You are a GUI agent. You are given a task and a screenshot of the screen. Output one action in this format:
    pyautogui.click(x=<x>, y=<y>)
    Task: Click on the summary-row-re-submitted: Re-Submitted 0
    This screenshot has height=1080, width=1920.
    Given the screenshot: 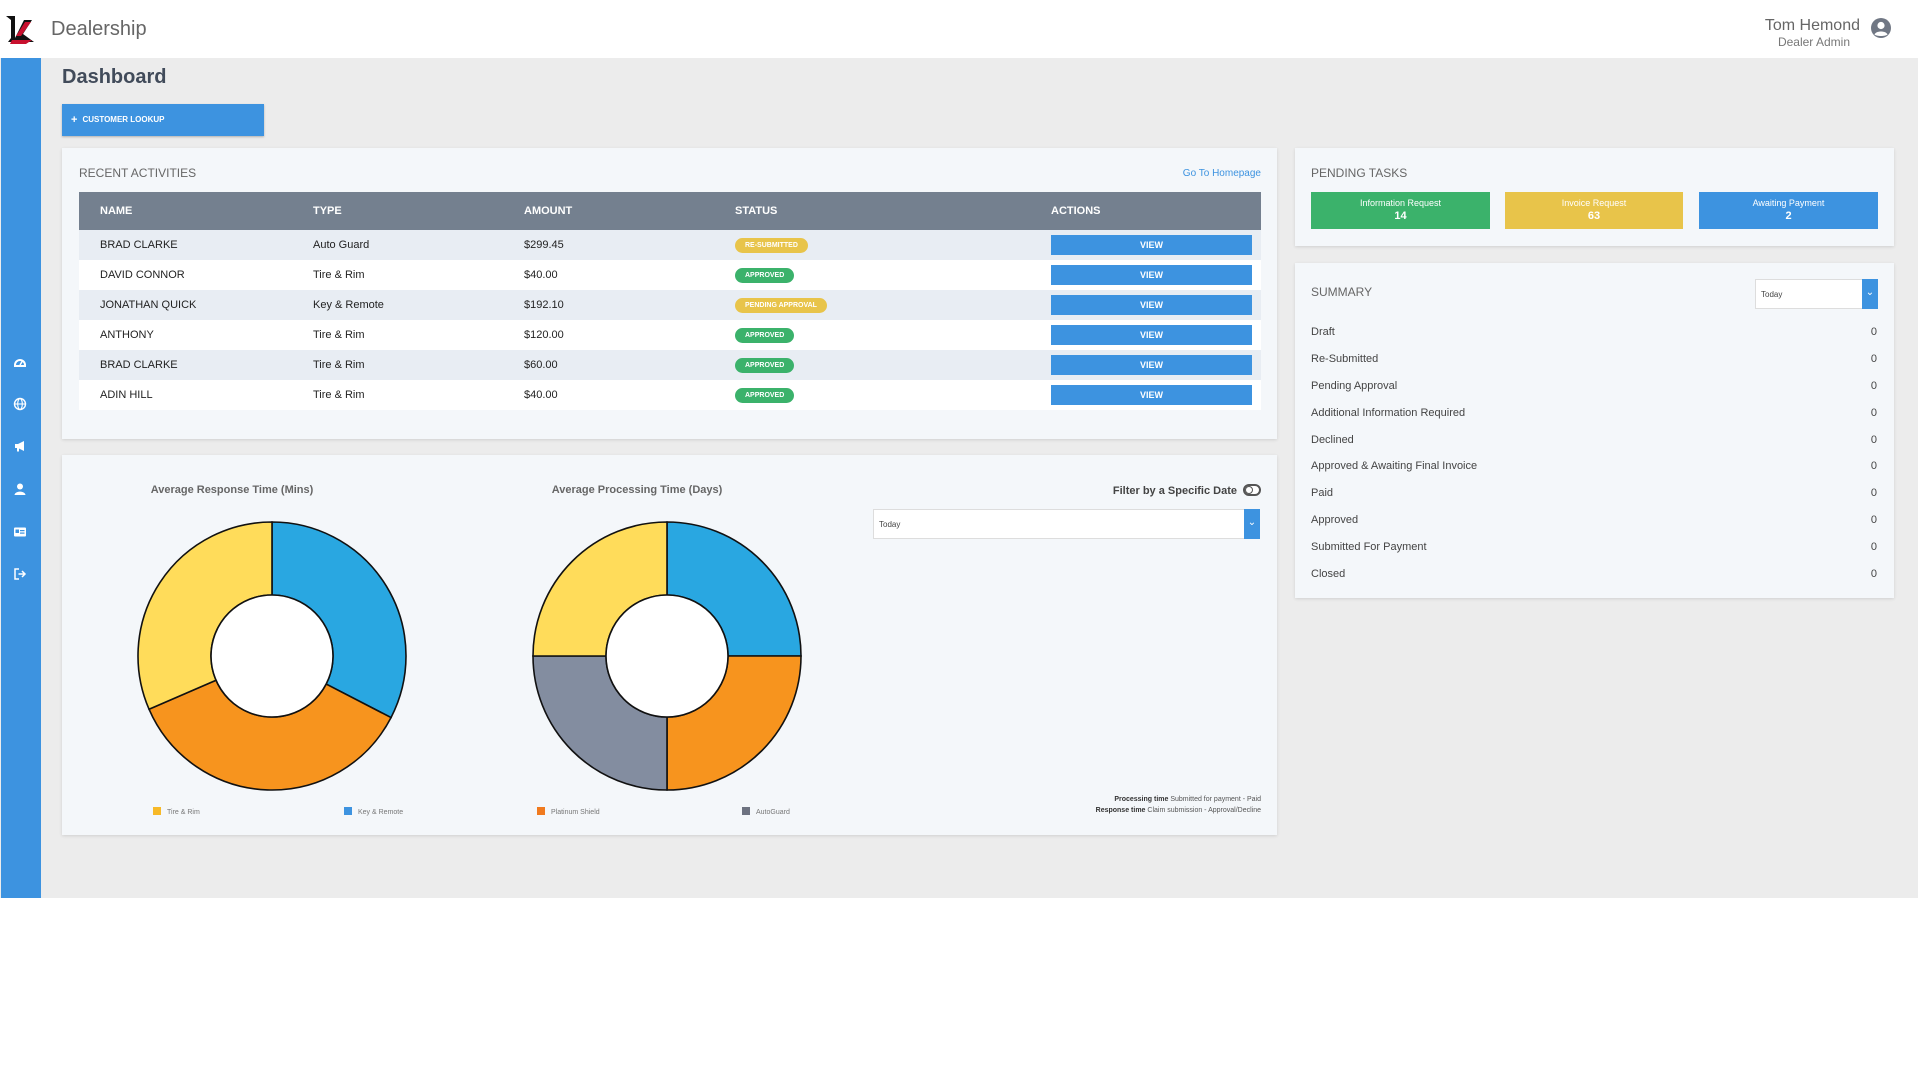 What is the action you would take?
    pyautogui.click(x=1594, y=360)
    